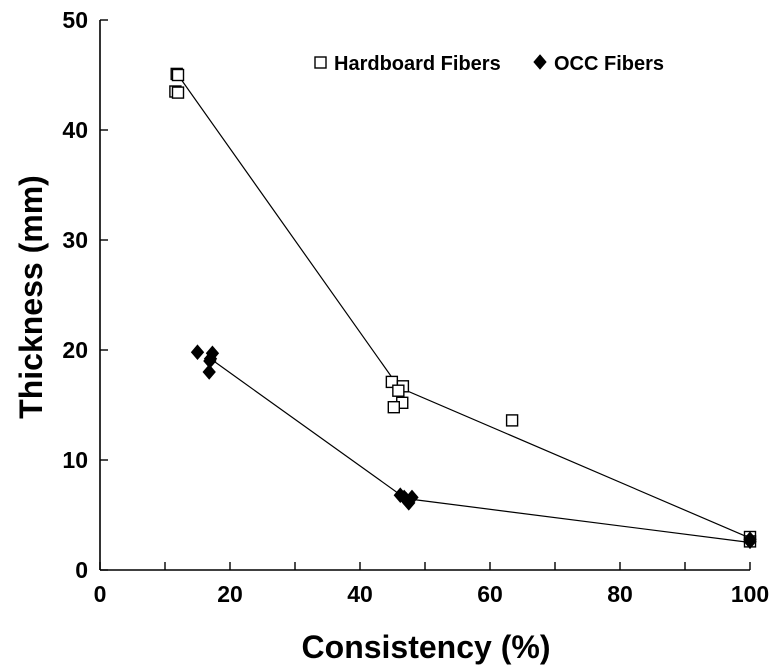 The width and height of the screenshot is (775, 668). Describe the element at coordinates (490, 594) in the screenshot. I see `x-tick-label: 60` at that location.